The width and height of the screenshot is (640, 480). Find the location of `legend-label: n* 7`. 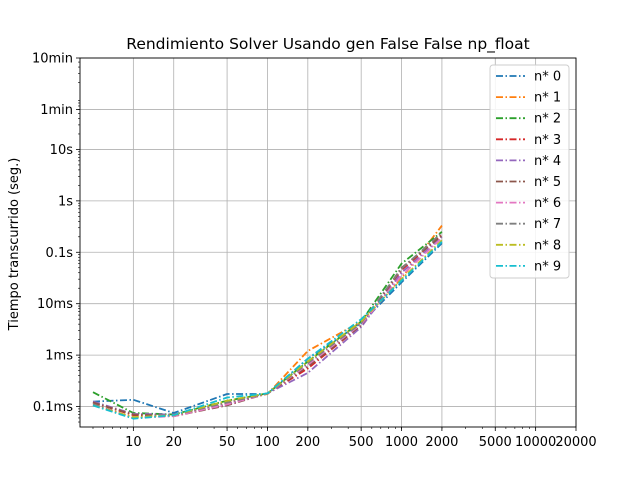

legend-label: n* 7 is located at coordinates (547, 224).